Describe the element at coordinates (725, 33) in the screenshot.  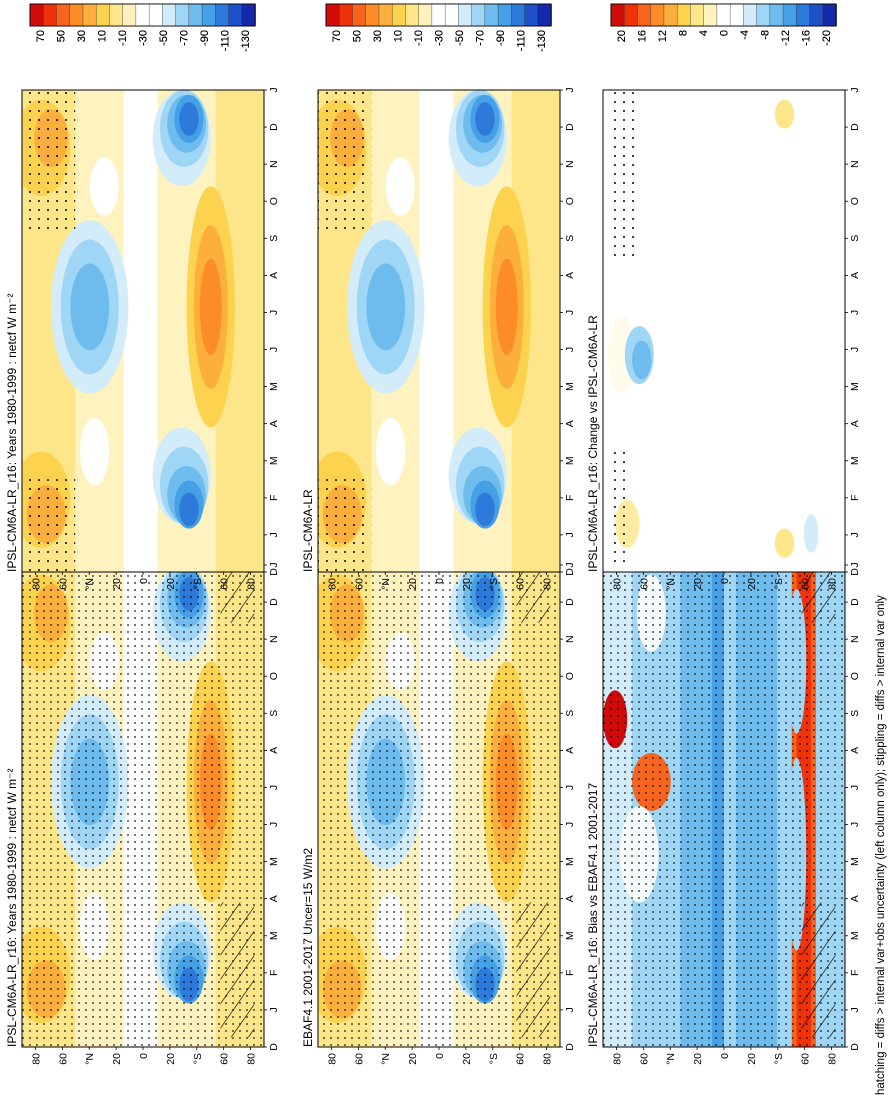
I see `colorbar-label: 0` at that location.